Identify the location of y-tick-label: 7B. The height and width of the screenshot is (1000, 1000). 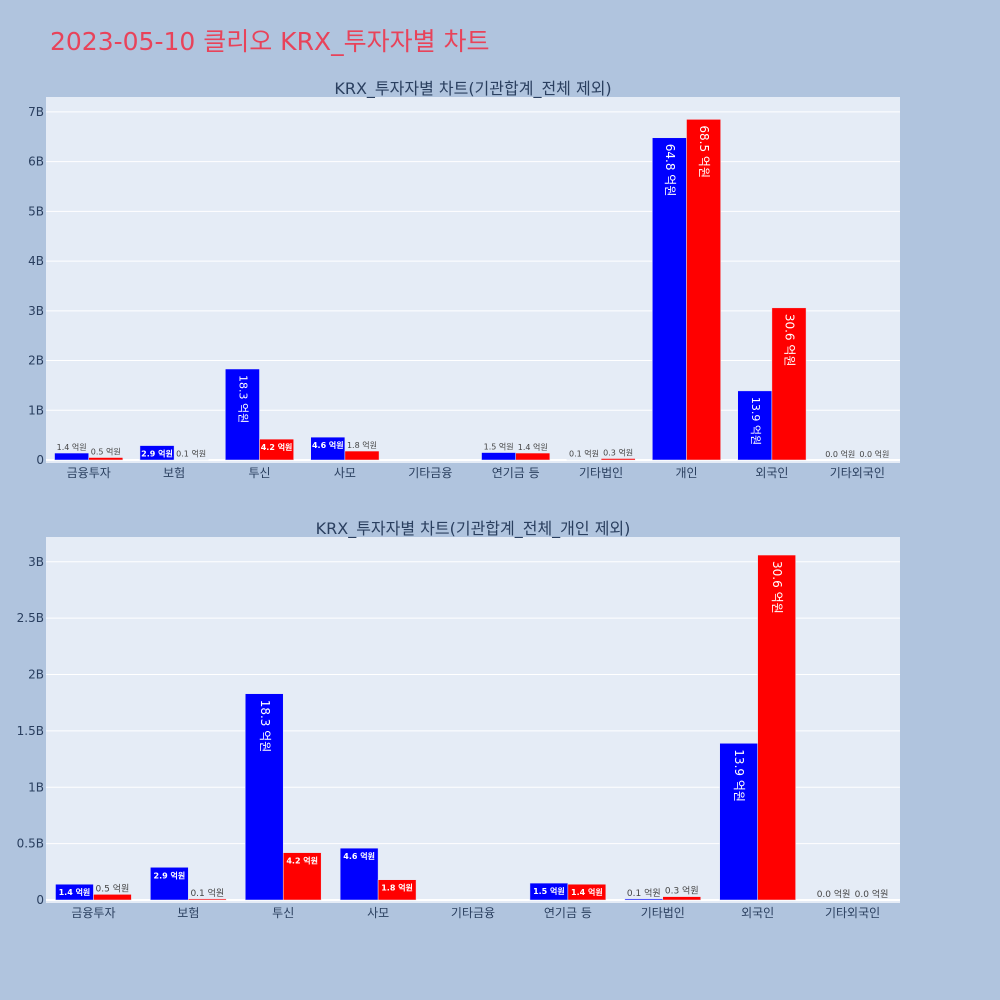
(36, 112).